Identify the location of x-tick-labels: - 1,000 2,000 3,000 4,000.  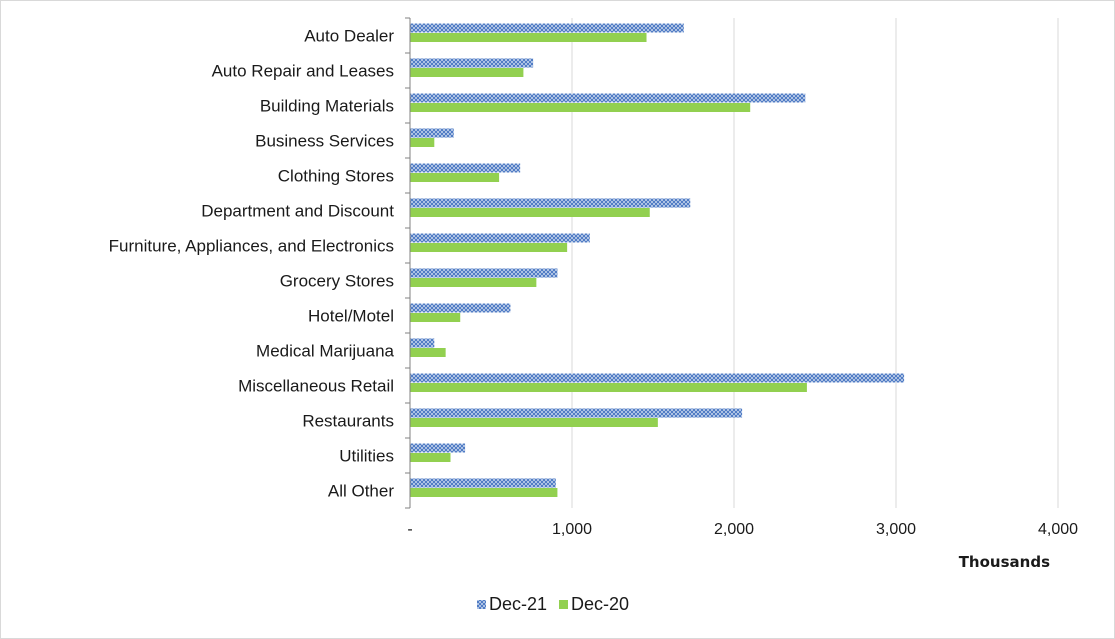
(742, 529).